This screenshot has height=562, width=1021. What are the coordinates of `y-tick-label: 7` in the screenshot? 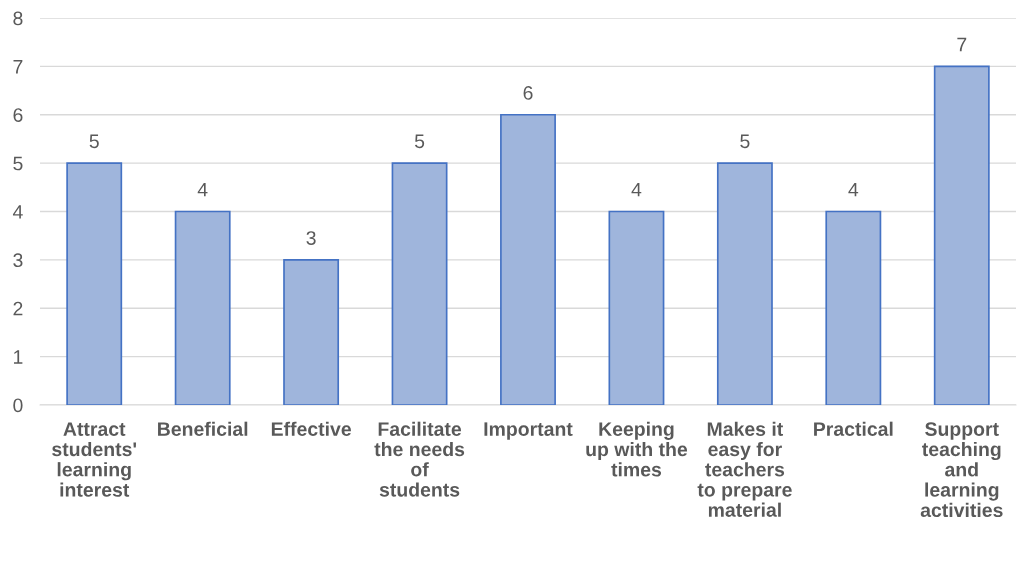 It's located at (18, 67).